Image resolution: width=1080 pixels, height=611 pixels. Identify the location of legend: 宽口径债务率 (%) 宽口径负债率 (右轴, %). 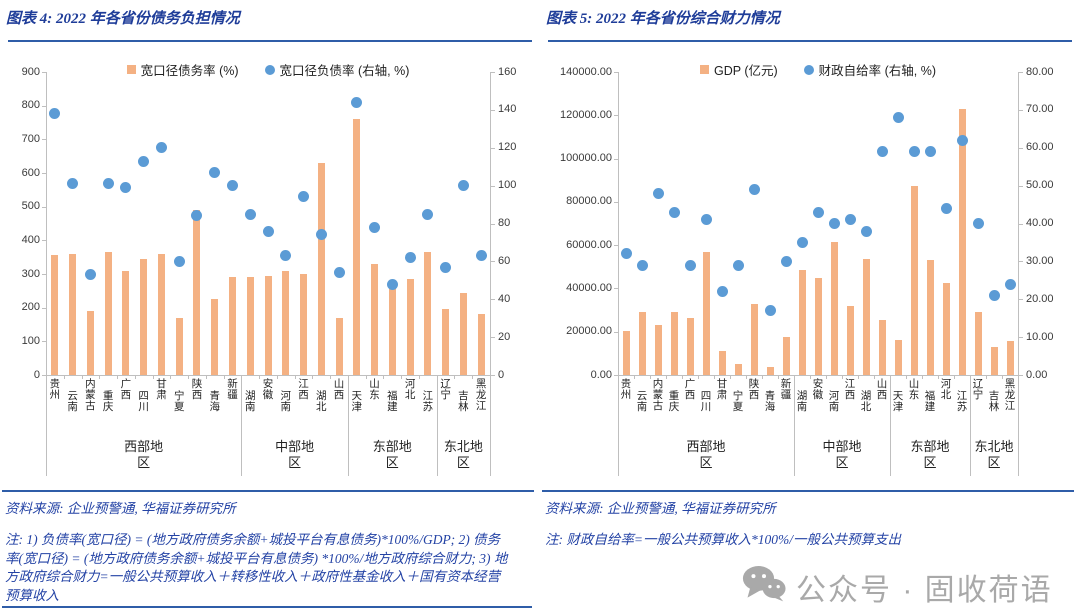
(268, 69).